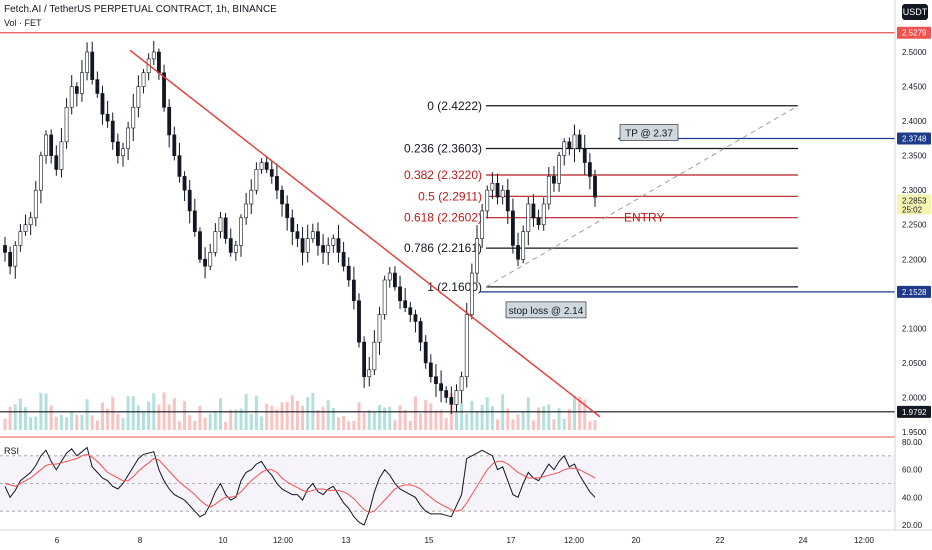 The image size is (932, 550). What do you see at coordinates (914, 156) in the screenshot?
I see `price-tick-label: 2.3500` at bounding box center [914, 156].